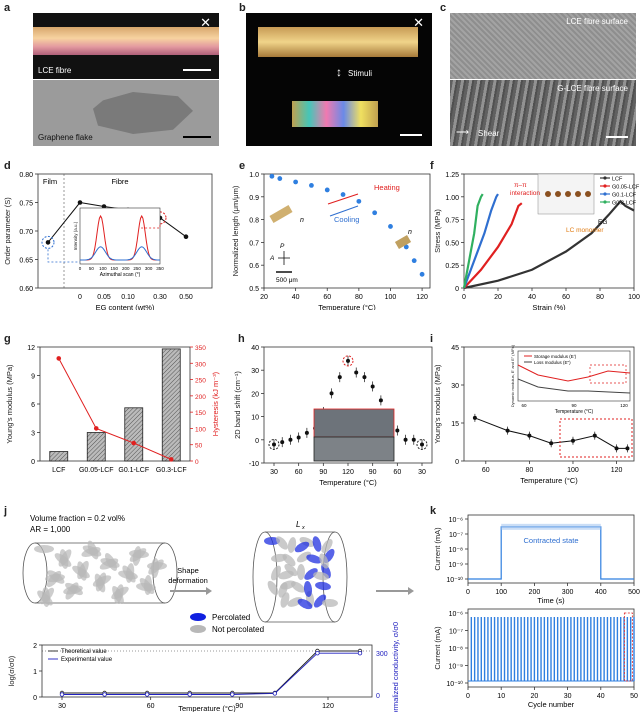 This screenshot has height=712, width=642. What do you see at coordinates (282, 246) in the screenshot?
I see `annotation-p: P` at bounding box center [282, 246].